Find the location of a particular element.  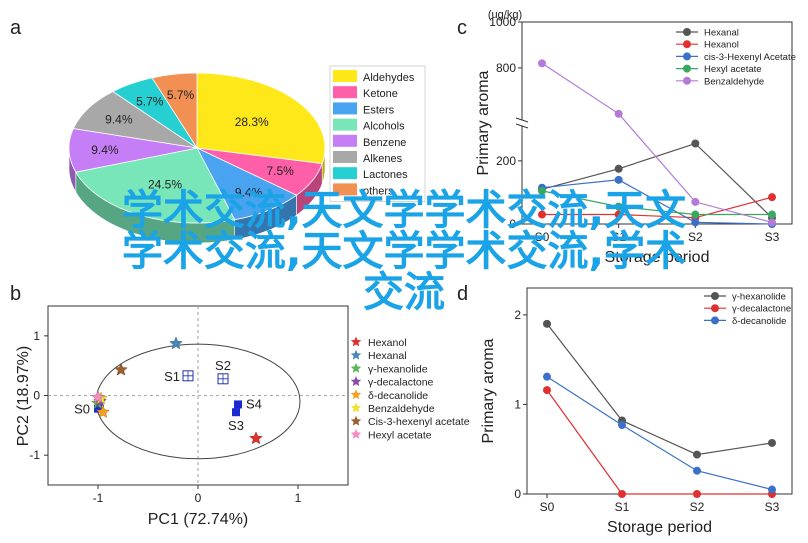

legend-swatch-esters is located at coordinates (345, 108).